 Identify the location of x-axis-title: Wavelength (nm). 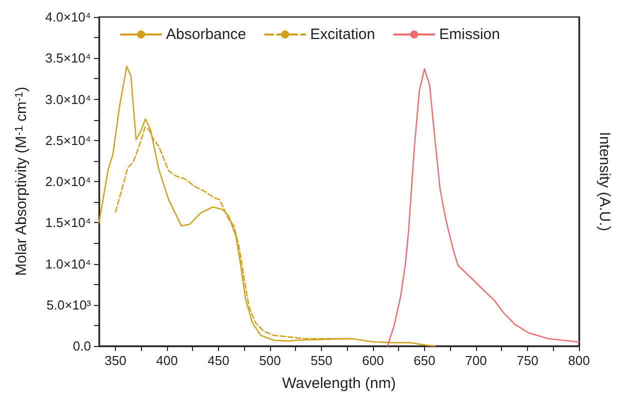
(339, 383).